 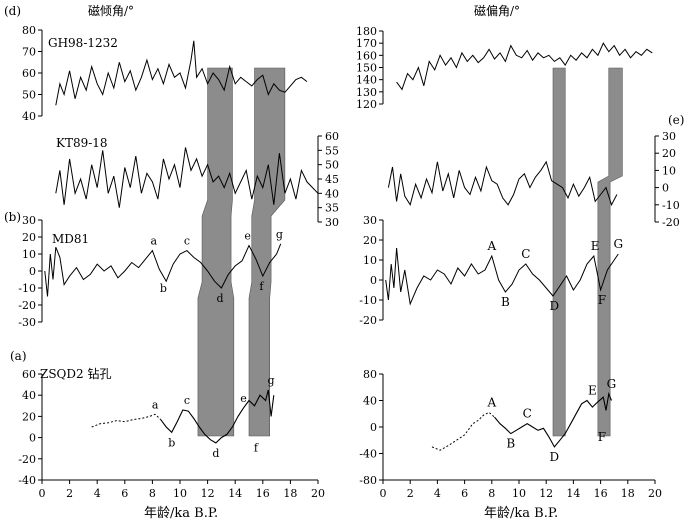 I want to click on point-label-zsqd2-right-F: F, so click(x=602, y=437).